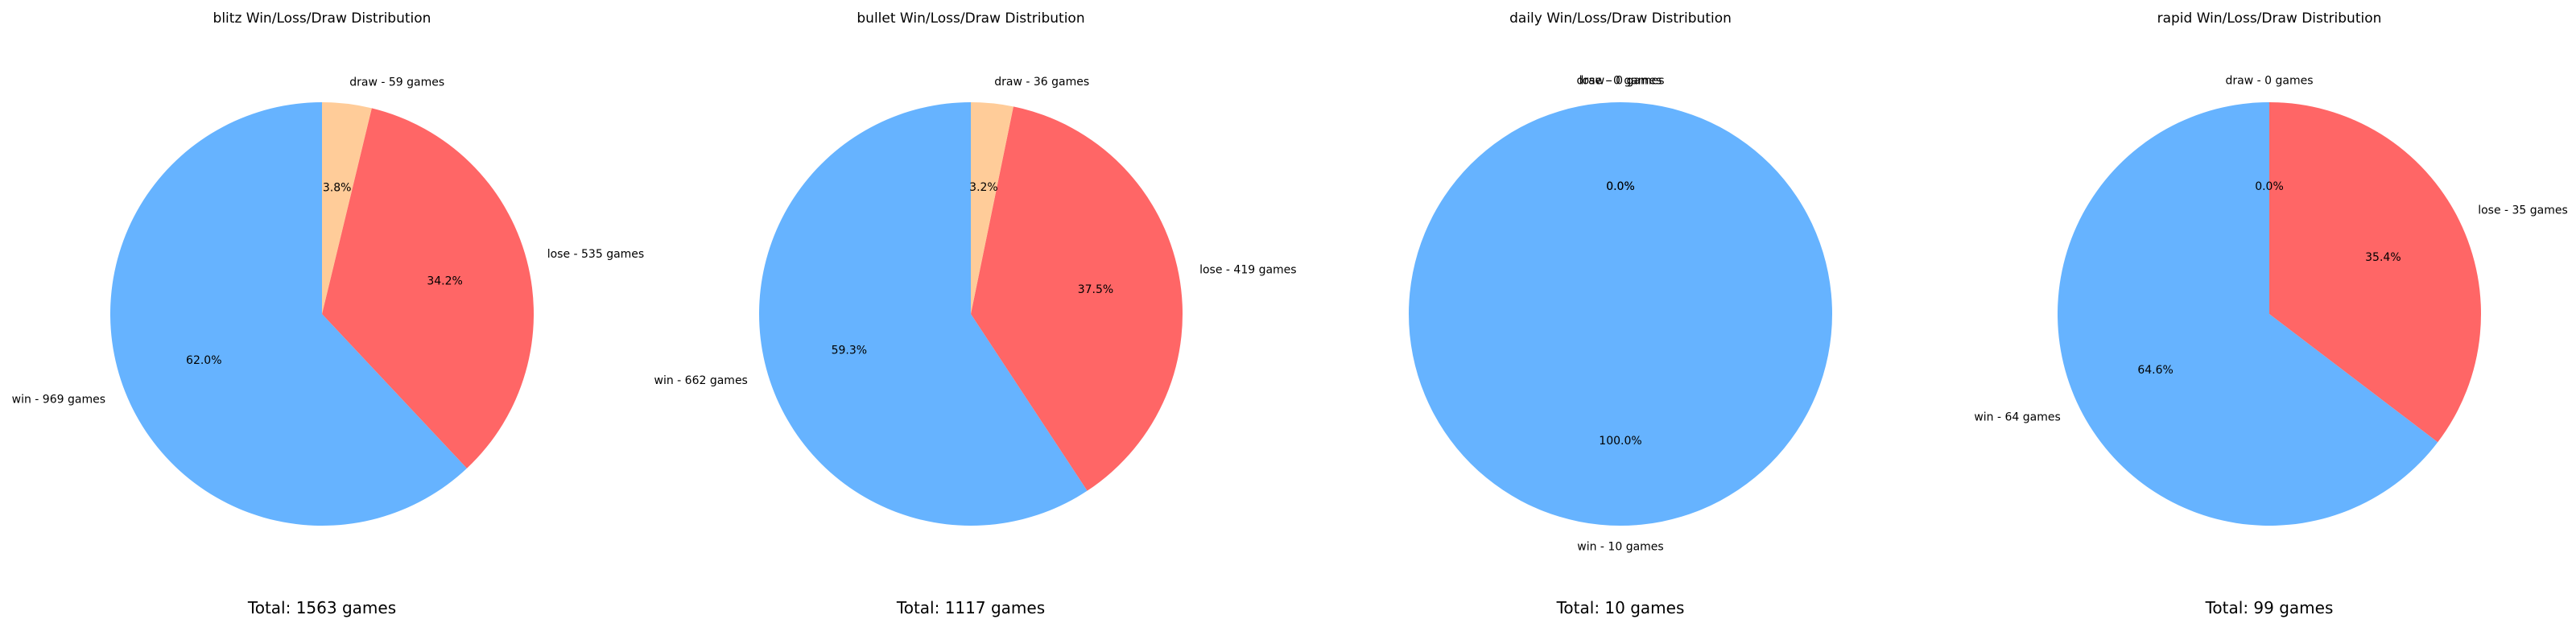 This screenshot has width=2576, height=644. I want to click on total-games-label: Total: 99 games, so click(2269, 607).